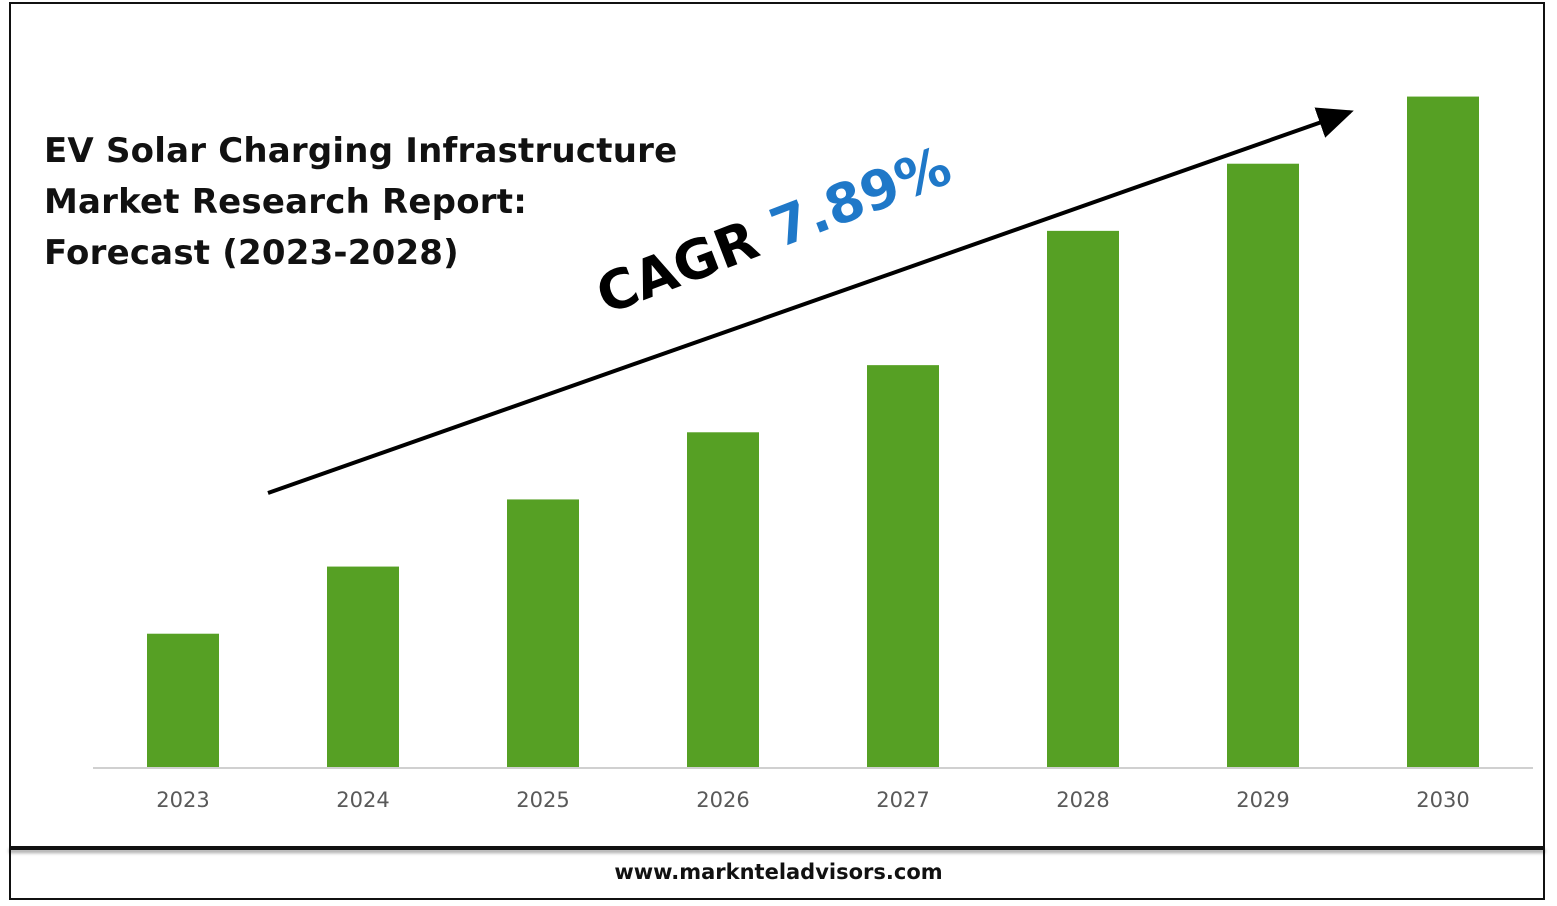 This screenshot has width=1557, height=906. Describe the element at coordinates (902, 800) in the screenshot. I see `x-tick-label-2027: 2027` at that location.